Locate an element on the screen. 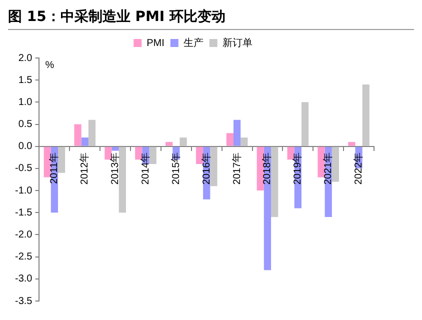 This screenshot has width=422, height=320. x-tick-label: 2011年 is located at coordinates (54, 168).